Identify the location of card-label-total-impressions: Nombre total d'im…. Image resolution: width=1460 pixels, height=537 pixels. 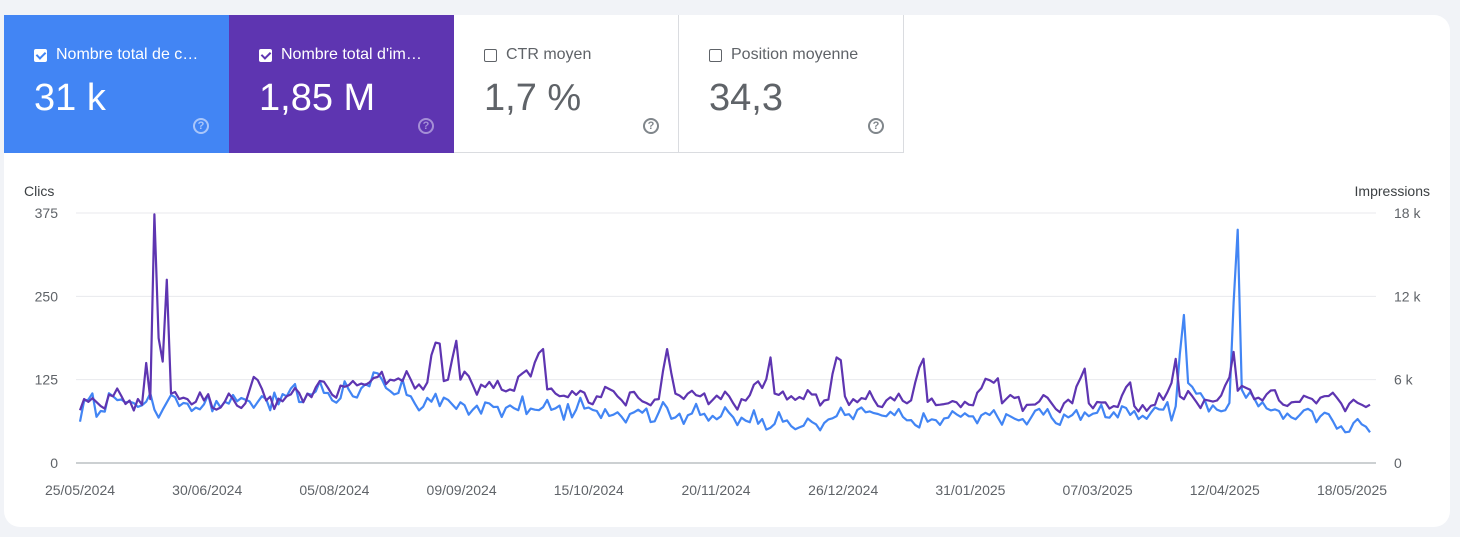
(351, 54).